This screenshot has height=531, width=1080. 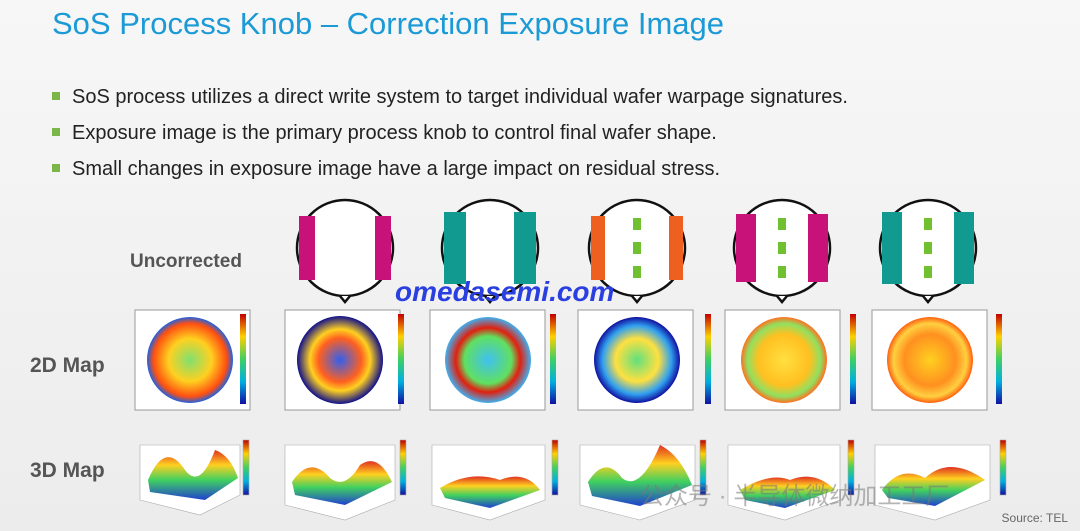 I want to click on wafer-diagrams, so click(x=636, y=251).